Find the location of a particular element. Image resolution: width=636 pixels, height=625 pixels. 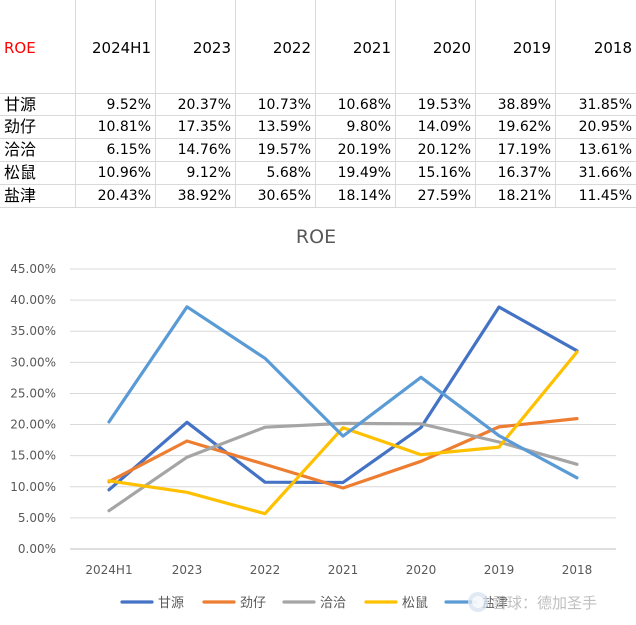

table-column-header: 2020 is located at coordinates (451, 48).